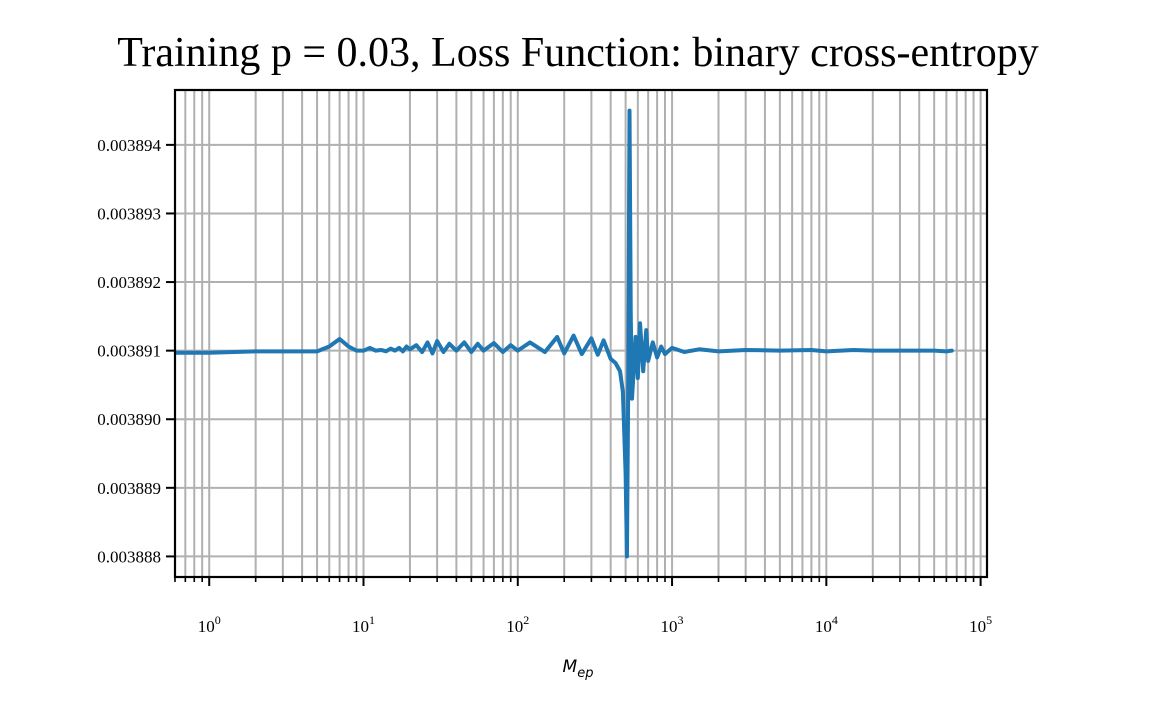  Describe the element at coordinates (129, 145) in the screenshot. I see `y-tick-label: 0.003894` at that location.